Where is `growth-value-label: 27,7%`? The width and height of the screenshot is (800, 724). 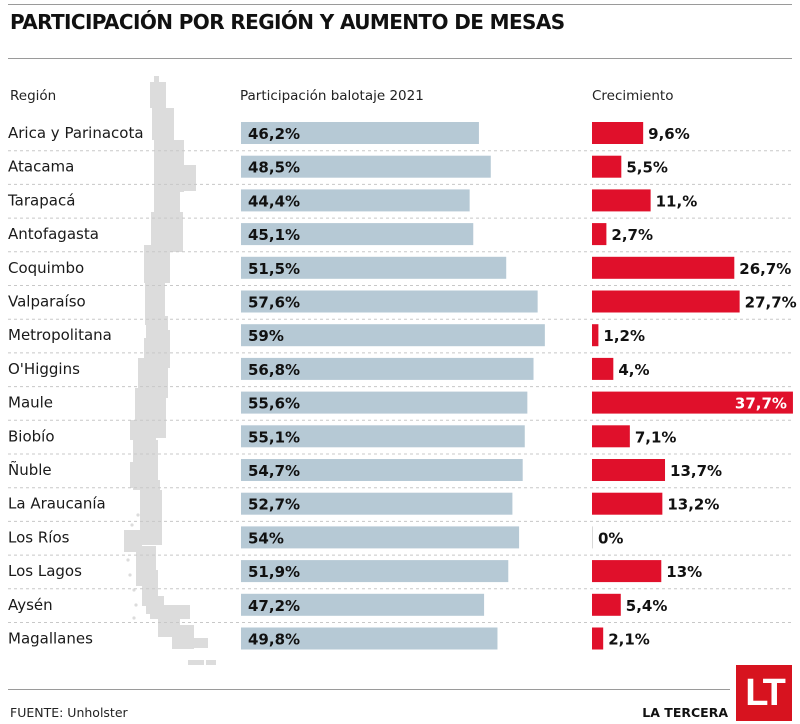
growth-value-label: 27,7% is located at coordinates (771, 303).